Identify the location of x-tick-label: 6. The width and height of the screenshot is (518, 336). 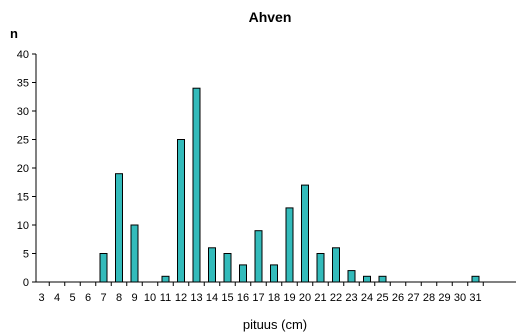
(88, 298).